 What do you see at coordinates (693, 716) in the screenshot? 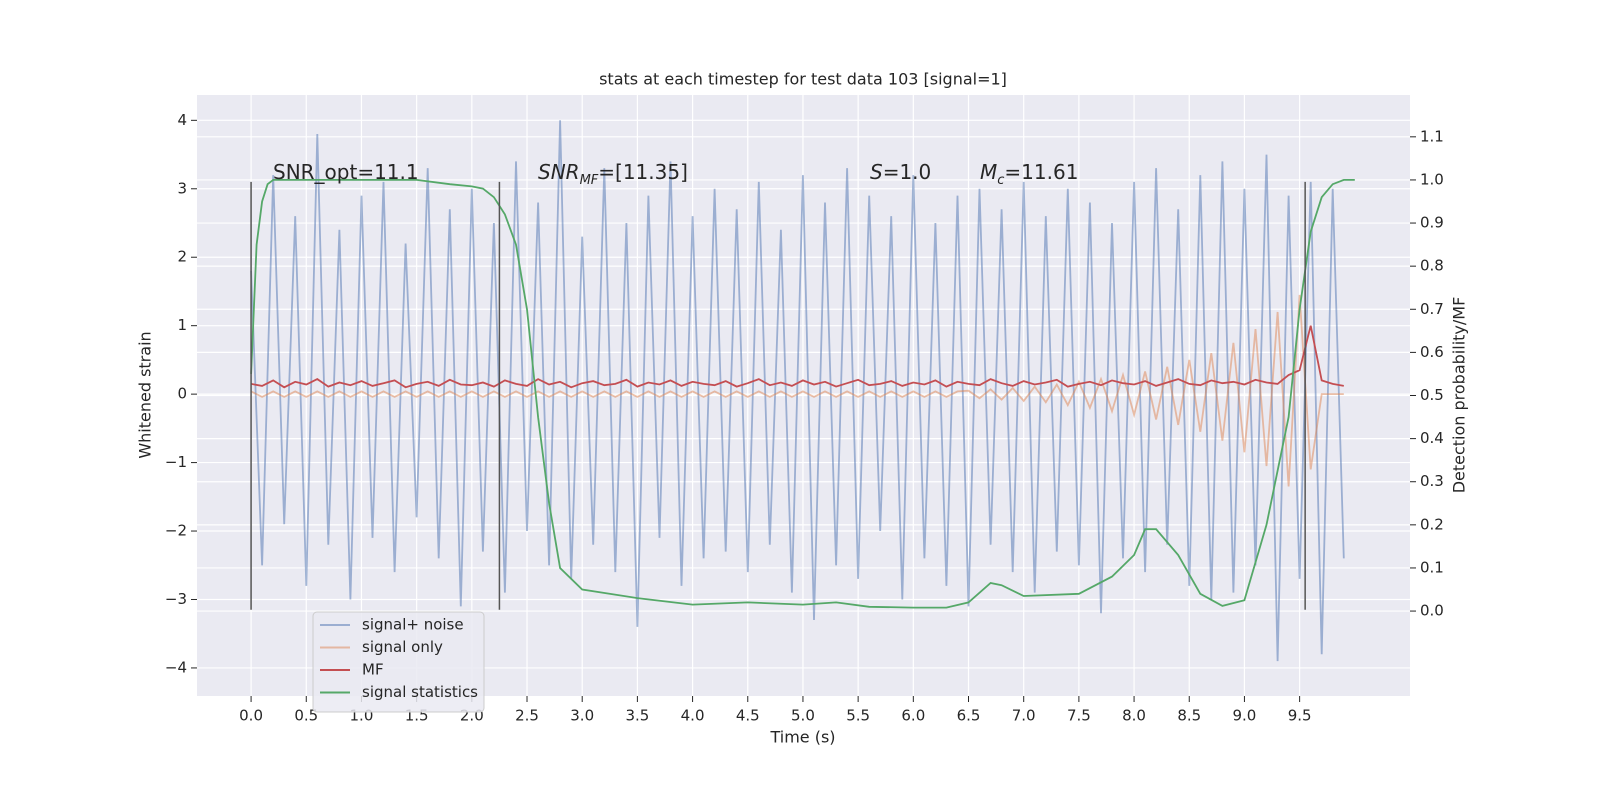
I see `x-tick-label: 4.0` at bounding box center [693, 716].